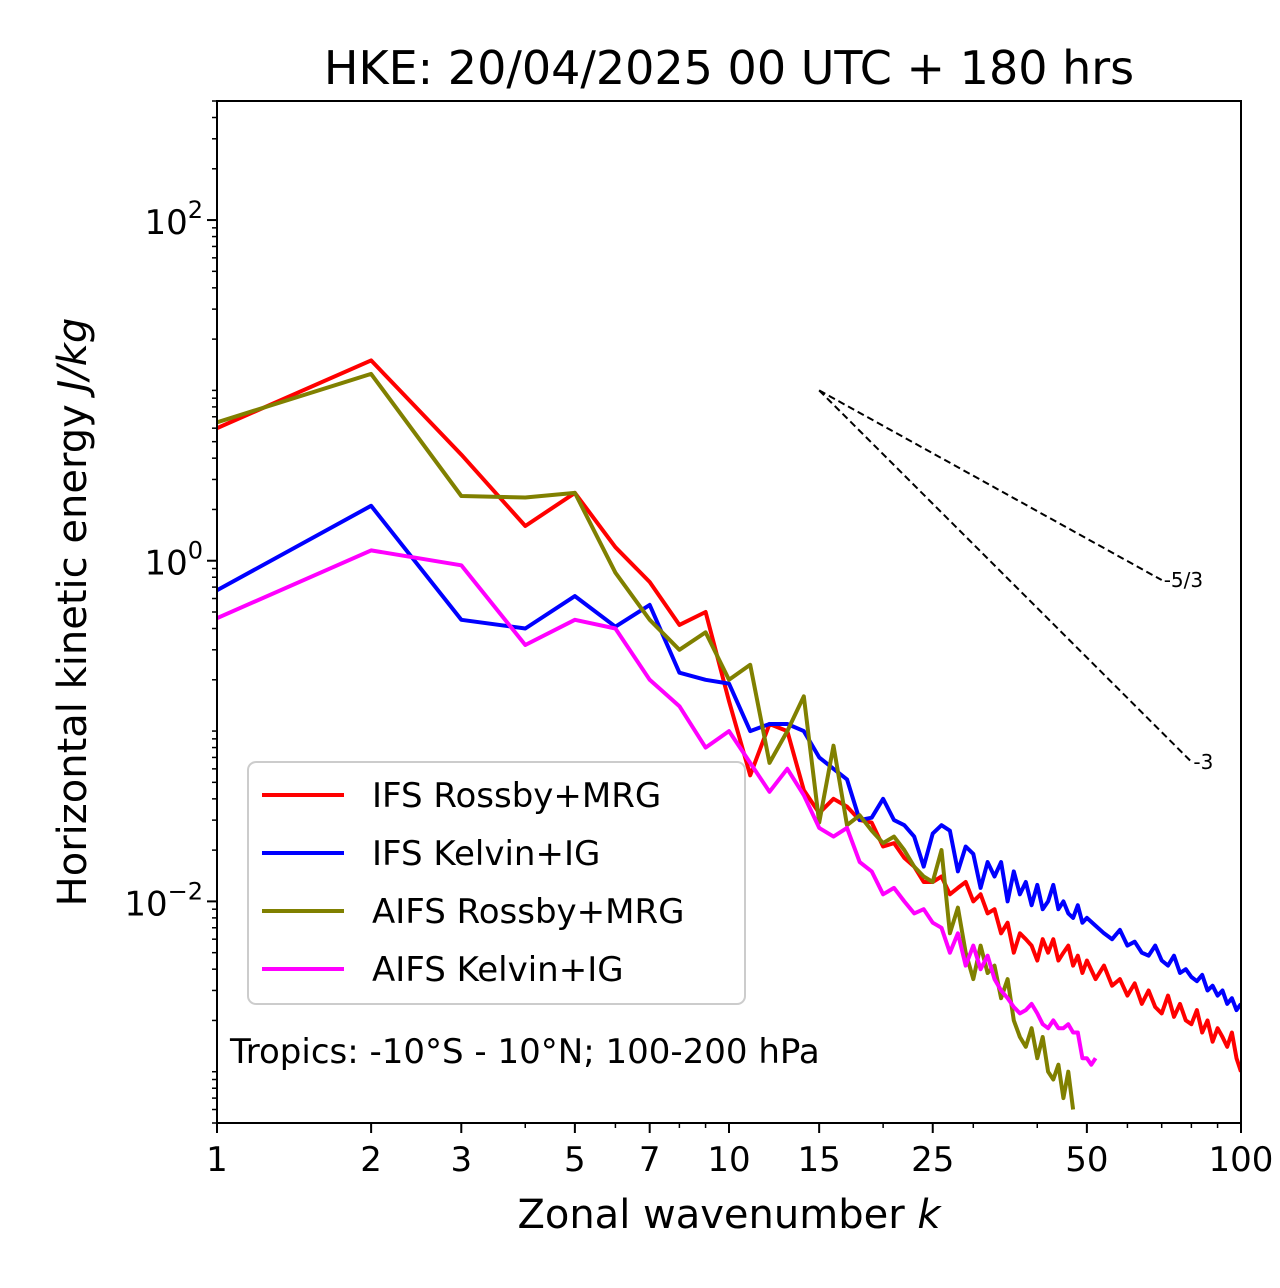 The width and height of the screenshot is (1280, 1288). Describe the element at coordinates (173, 560) in the screenshot. I see `y-tick-label: 10⁰` at that location.